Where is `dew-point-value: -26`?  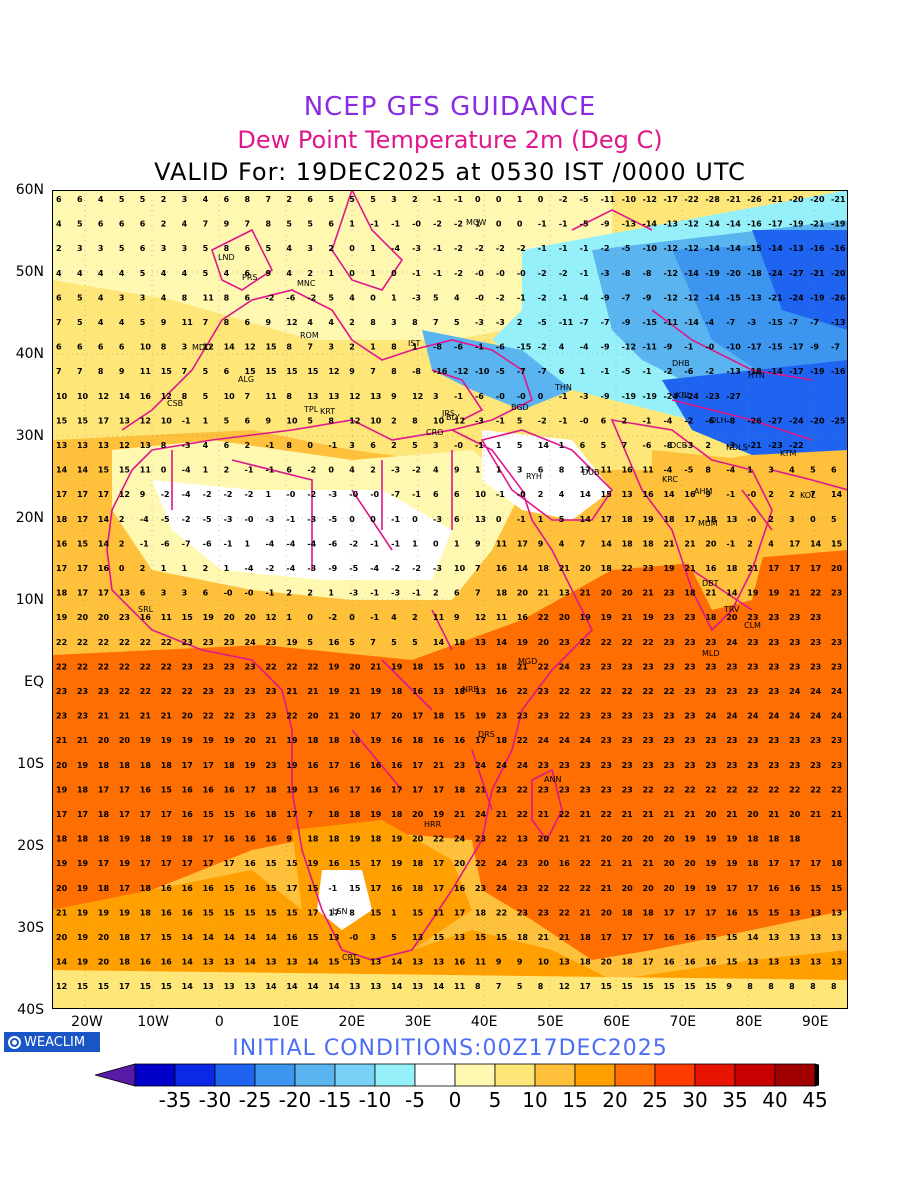
dew-point-value: -26 is located at coordinates (754, 420).